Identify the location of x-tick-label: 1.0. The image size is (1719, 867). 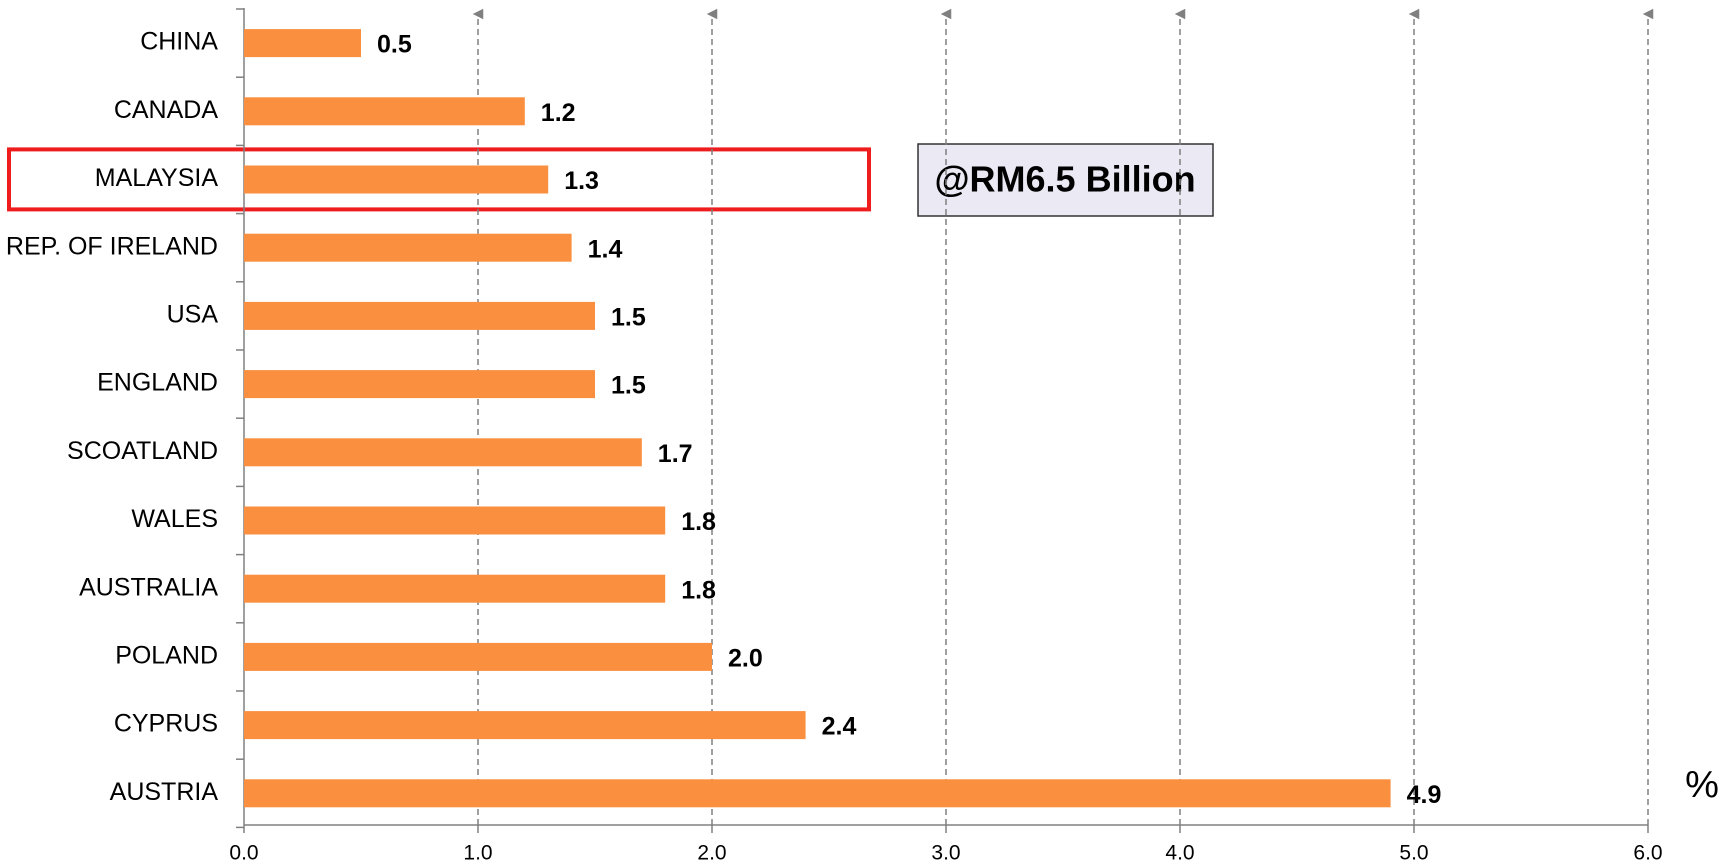
(477, 853).